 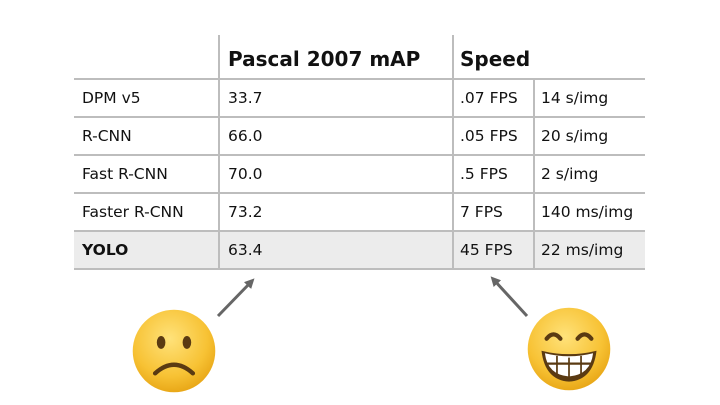 I want to click on row-name: R-CNN, so click(x=107, y=136).